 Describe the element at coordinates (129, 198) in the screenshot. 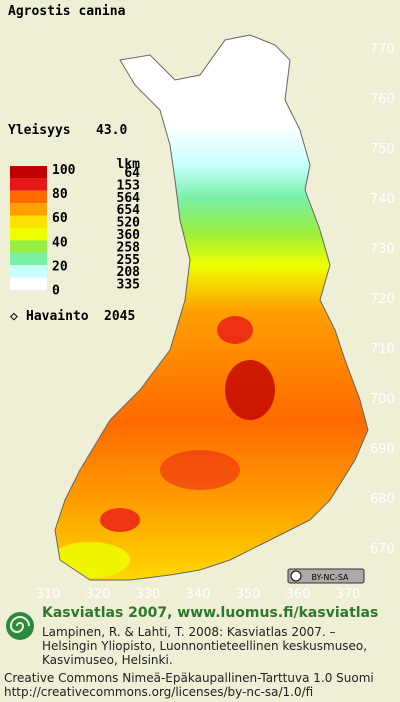

I see `legend-count: 564` at that location.